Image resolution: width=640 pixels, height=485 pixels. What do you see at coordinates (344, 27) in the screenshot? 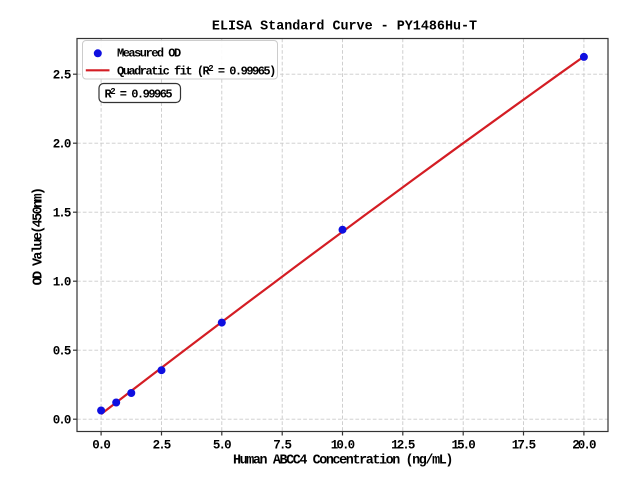
I see `svg-text:ELISA Standard Curve - PY1486H: ELISA Standard Curve - PY1486Hu-T` at bounding box center [344, 27].